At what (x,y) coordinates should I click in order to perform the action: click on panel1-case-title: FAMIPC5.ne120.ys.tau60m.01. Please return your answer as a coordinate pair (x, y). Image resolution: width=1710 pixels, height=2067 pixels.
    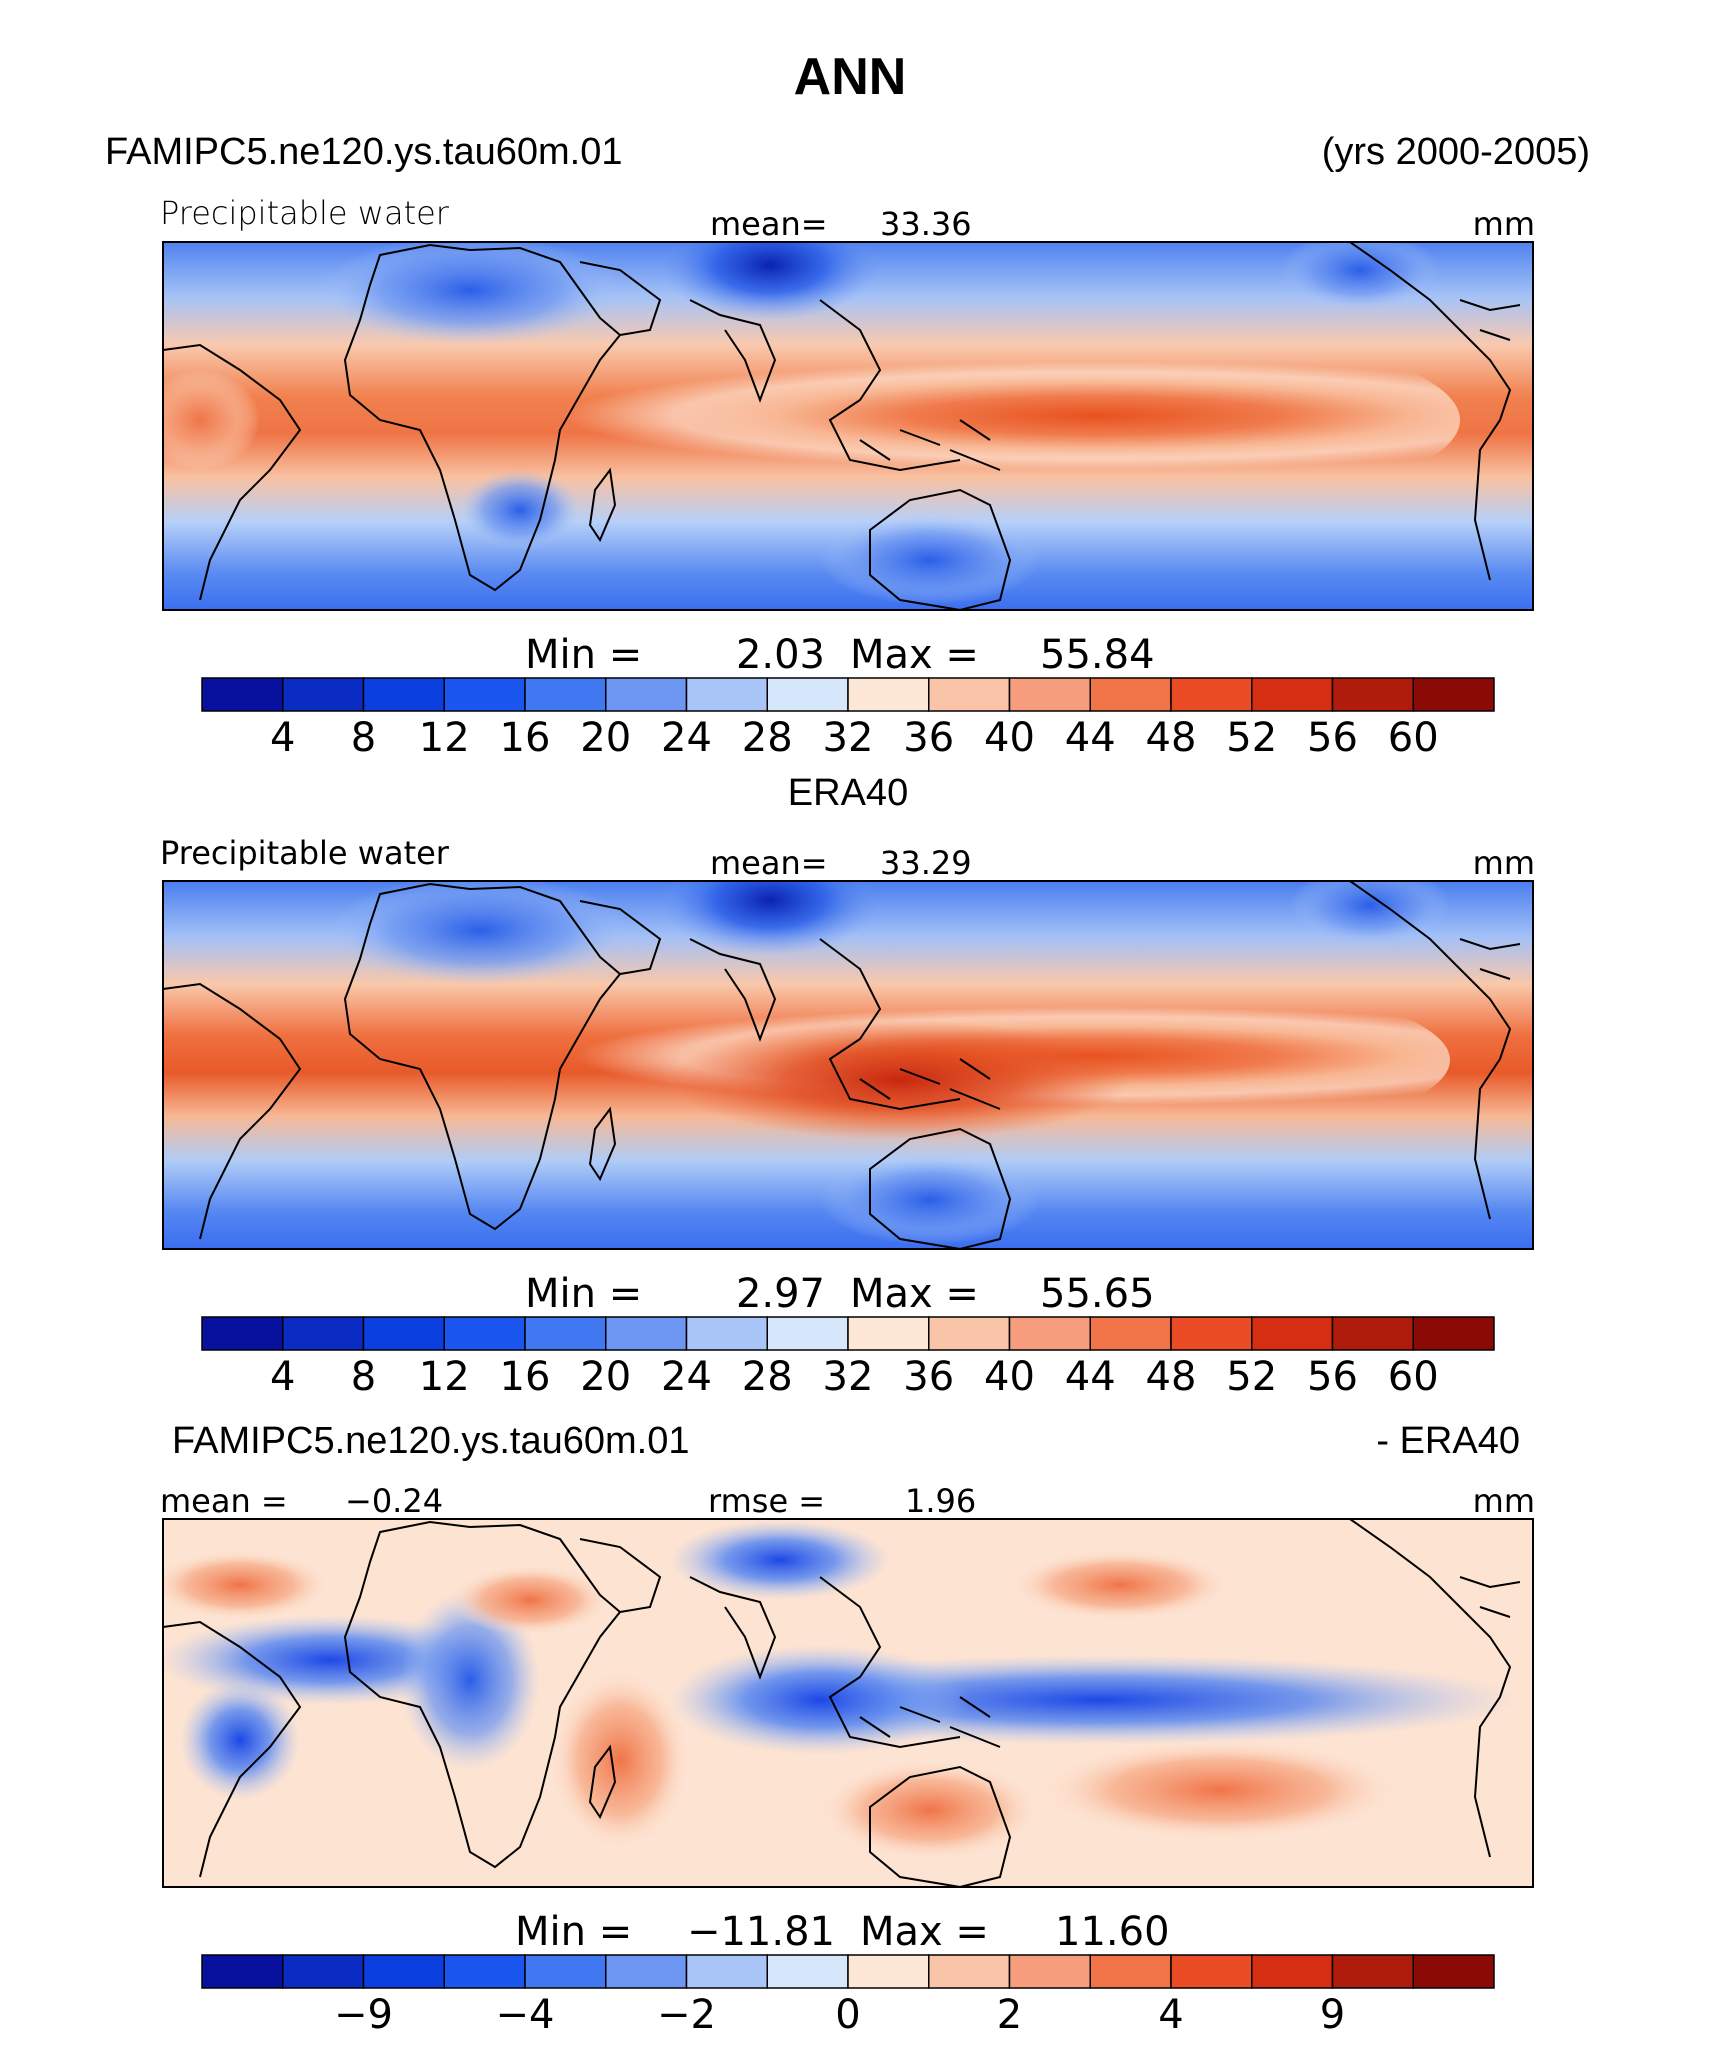
    Looking at the image, I should click on (364, 152).